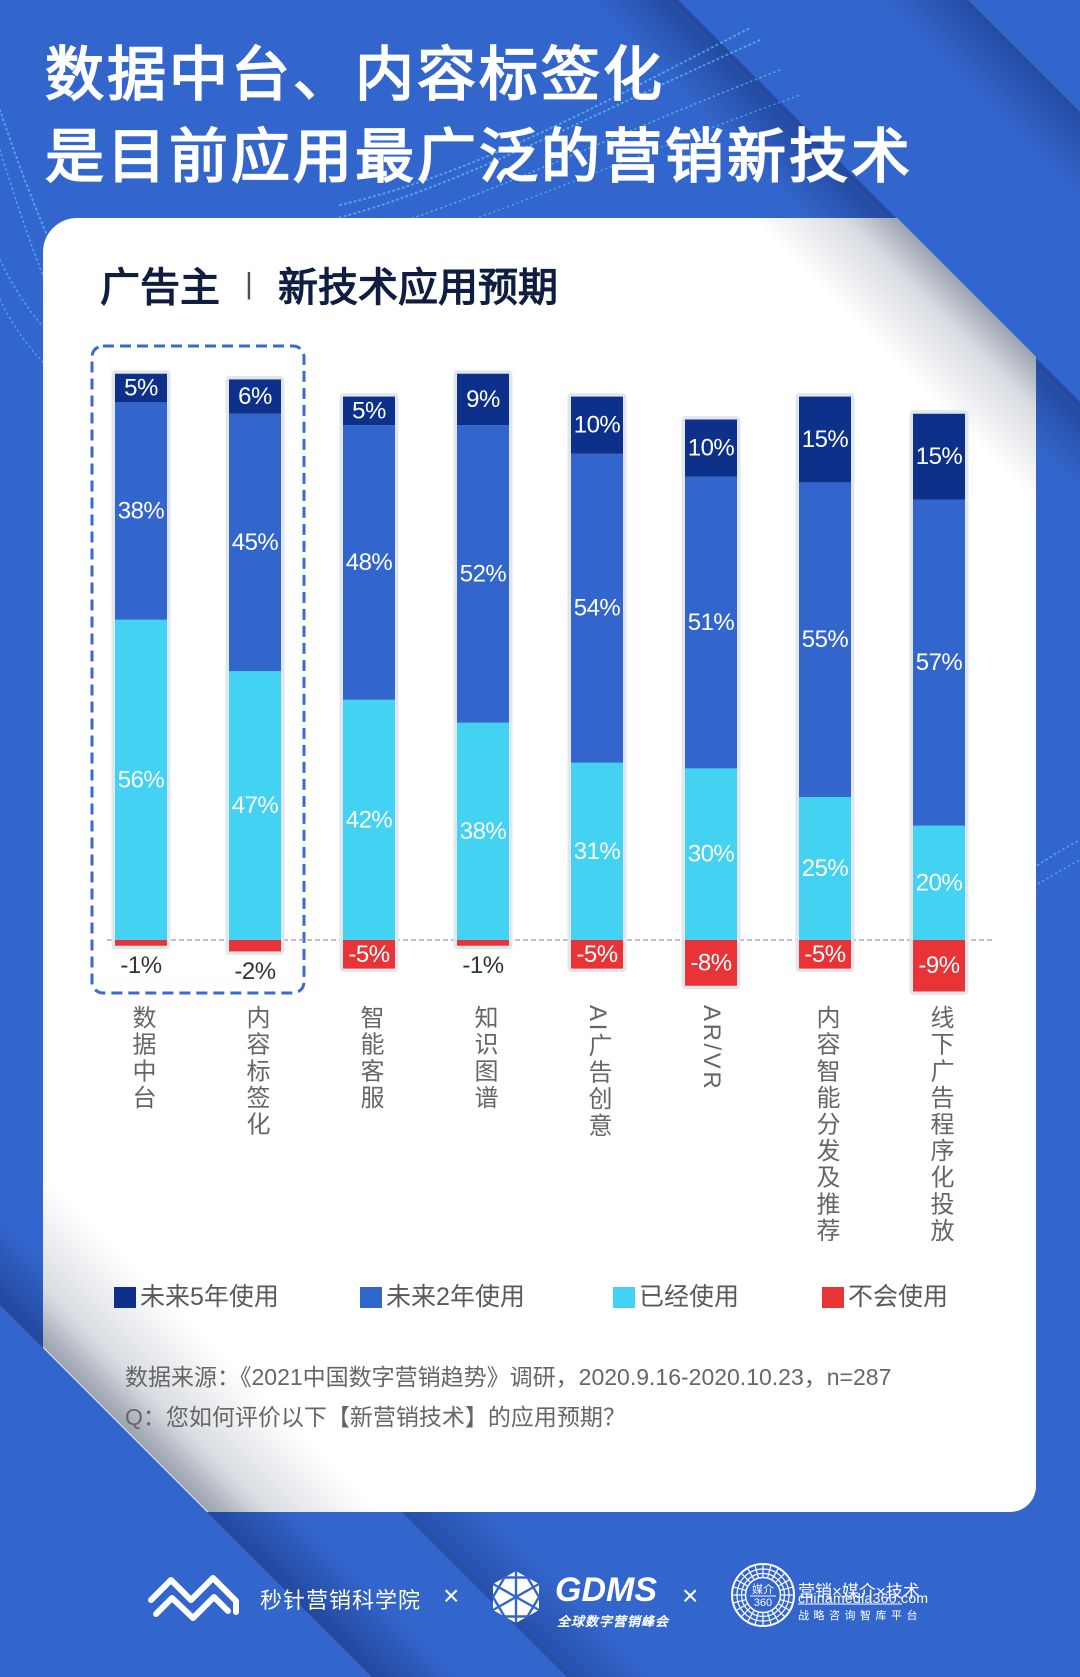 This screenshot has height=1677, width=1080. Describe the element at coordinates (369, 819) in the screenshot. I see `value-label: 42%` at that location.